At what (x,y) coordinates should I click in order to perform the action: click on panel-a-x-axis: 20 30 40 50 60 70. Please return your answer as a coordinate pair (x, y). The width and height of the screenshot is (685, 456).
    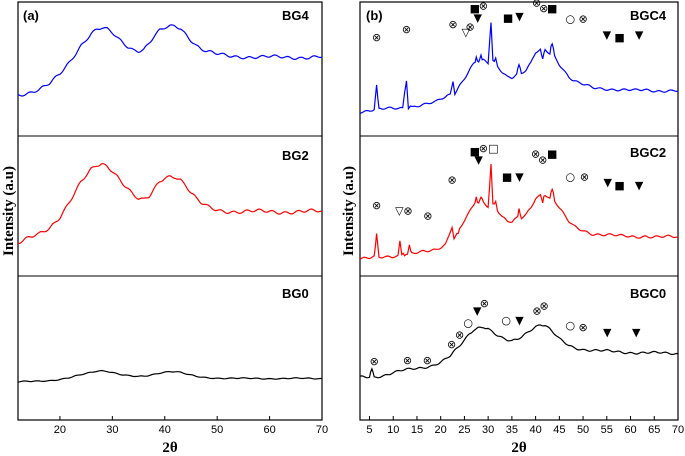
    Looking at the image, I should click on (191, 426).